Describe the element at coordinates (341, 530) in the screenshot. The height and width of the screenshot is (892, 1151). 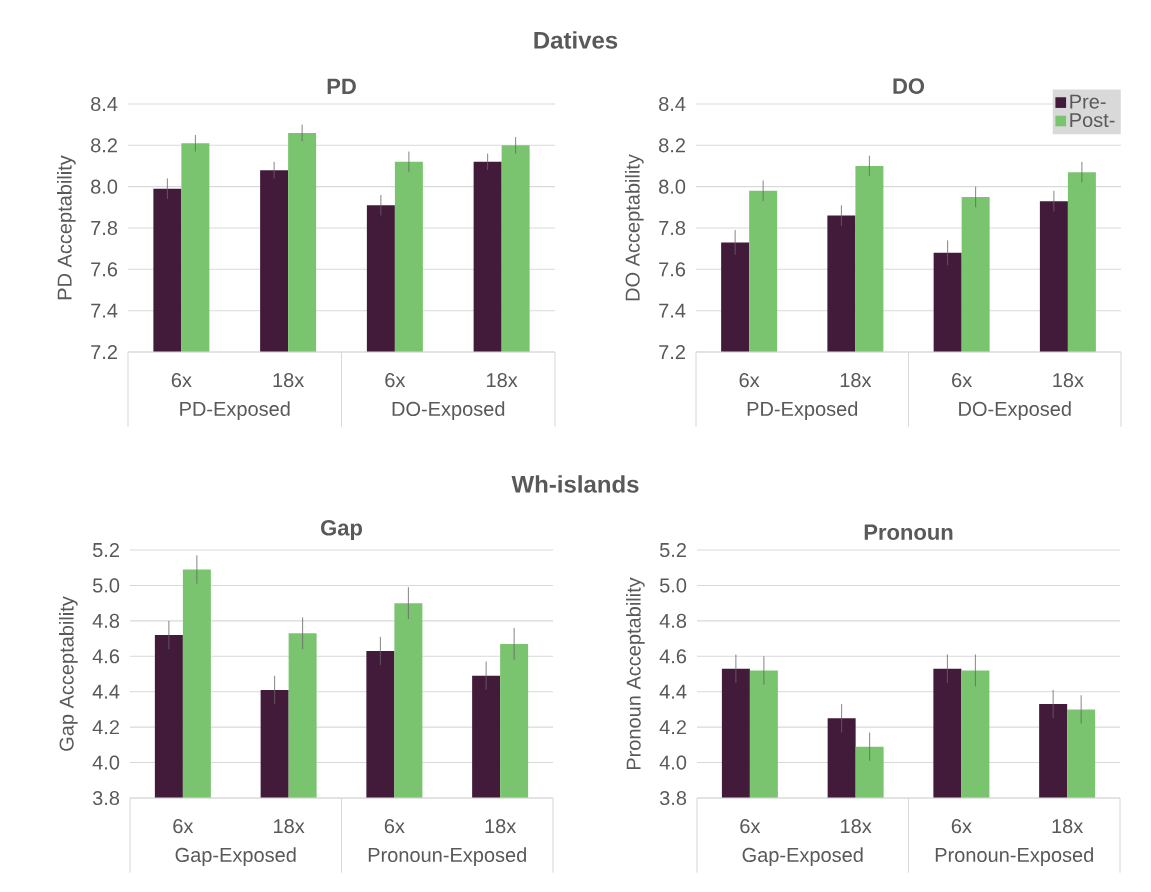
I see `chart-title: Gap` at that location.